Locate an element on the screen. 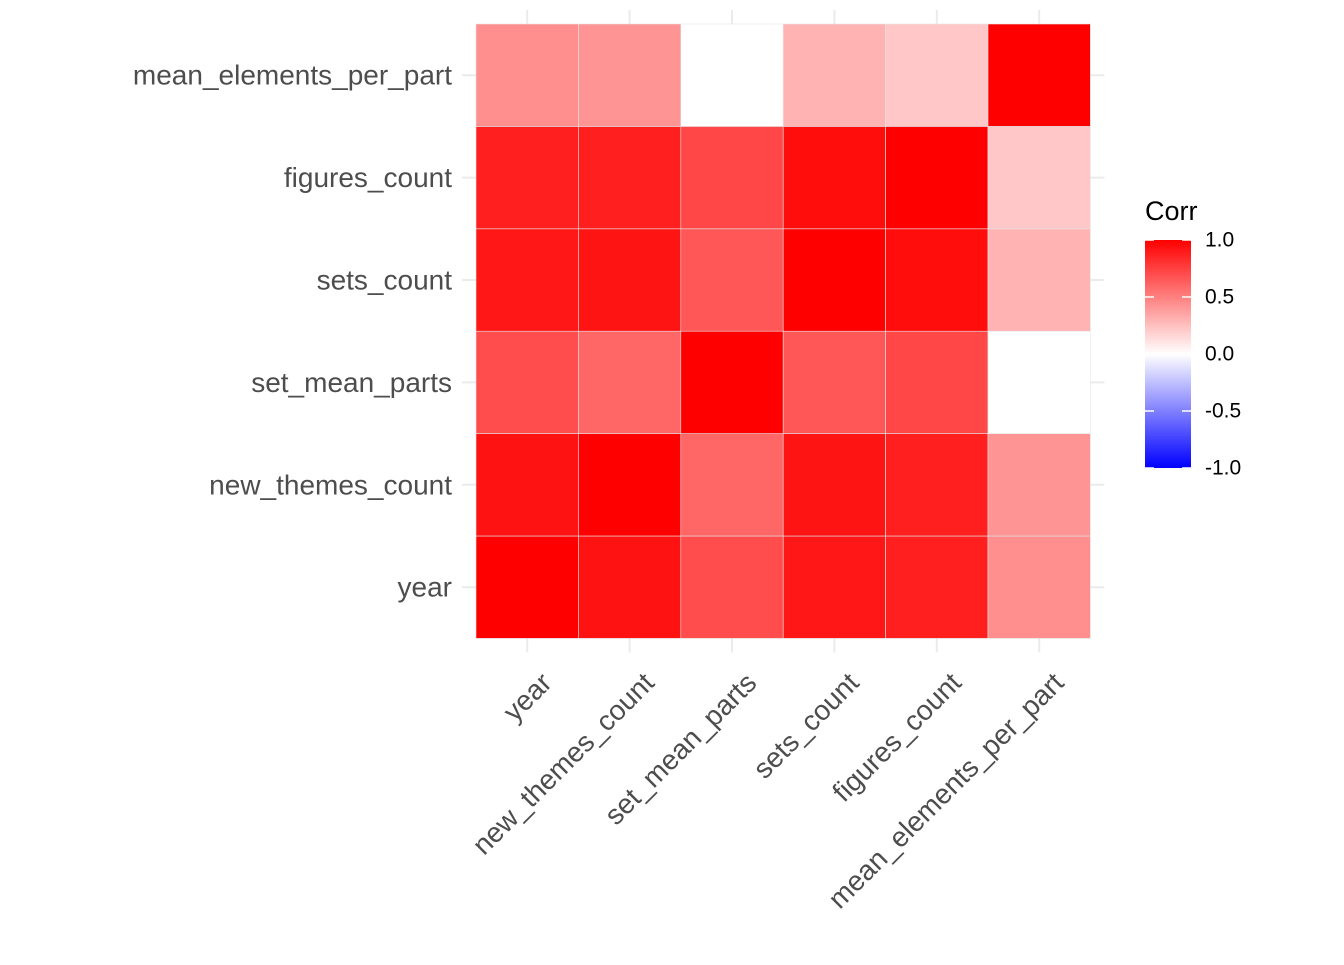 This screenshot has width=1344, height=965. legend: Corr 1.0 0.5 0.0 -0.5 -1.0 is located at coordinates (1193, 338).